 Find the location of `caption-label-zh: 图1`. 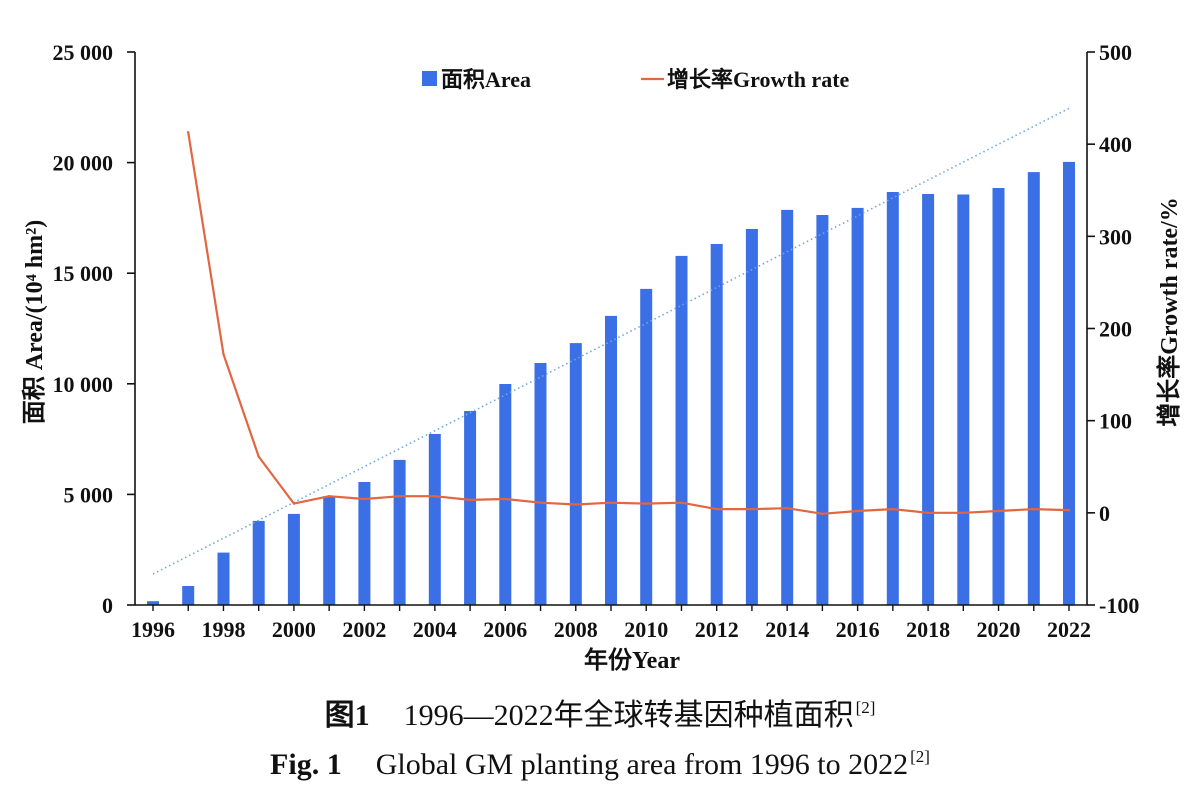

caption-label-zh: 图1 is located at coordinates (347, 715).